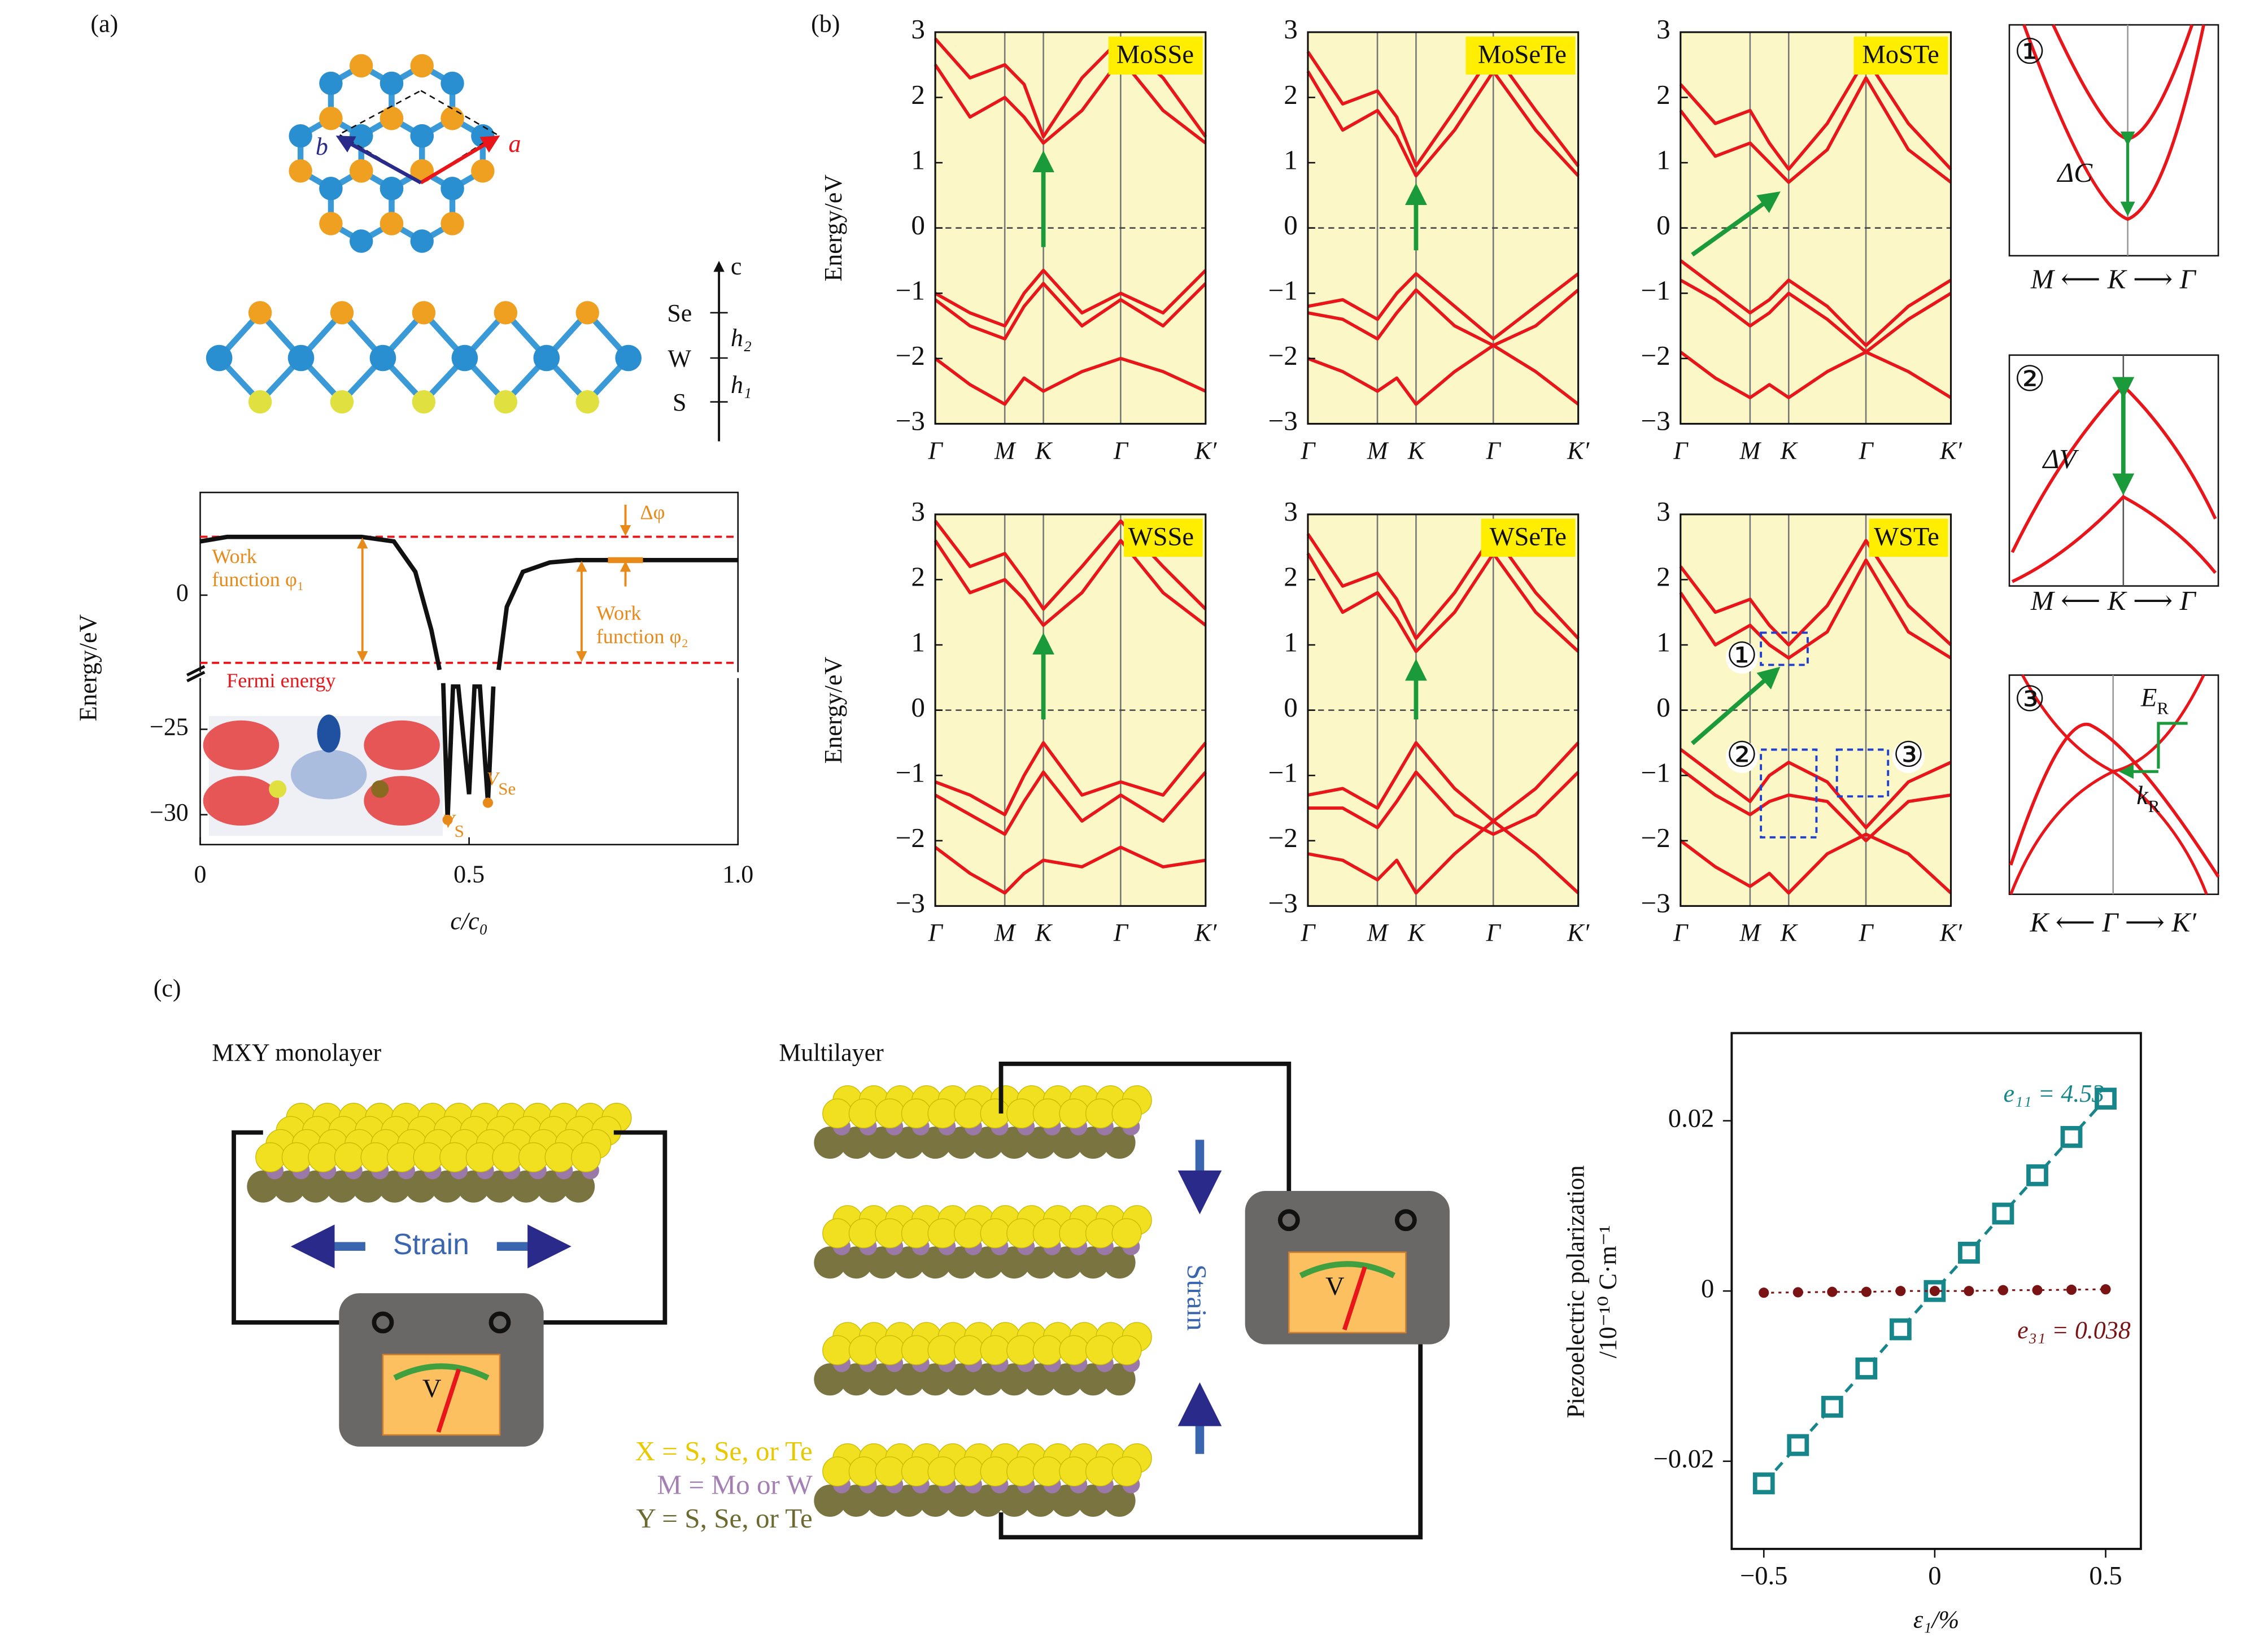 The height and width of the screenshot is (1641, 2268). What do you see at coordinates (2163, 708) in the screenshot?
I see `inset-label-subscript: R` at bounding box center [2163, 708].